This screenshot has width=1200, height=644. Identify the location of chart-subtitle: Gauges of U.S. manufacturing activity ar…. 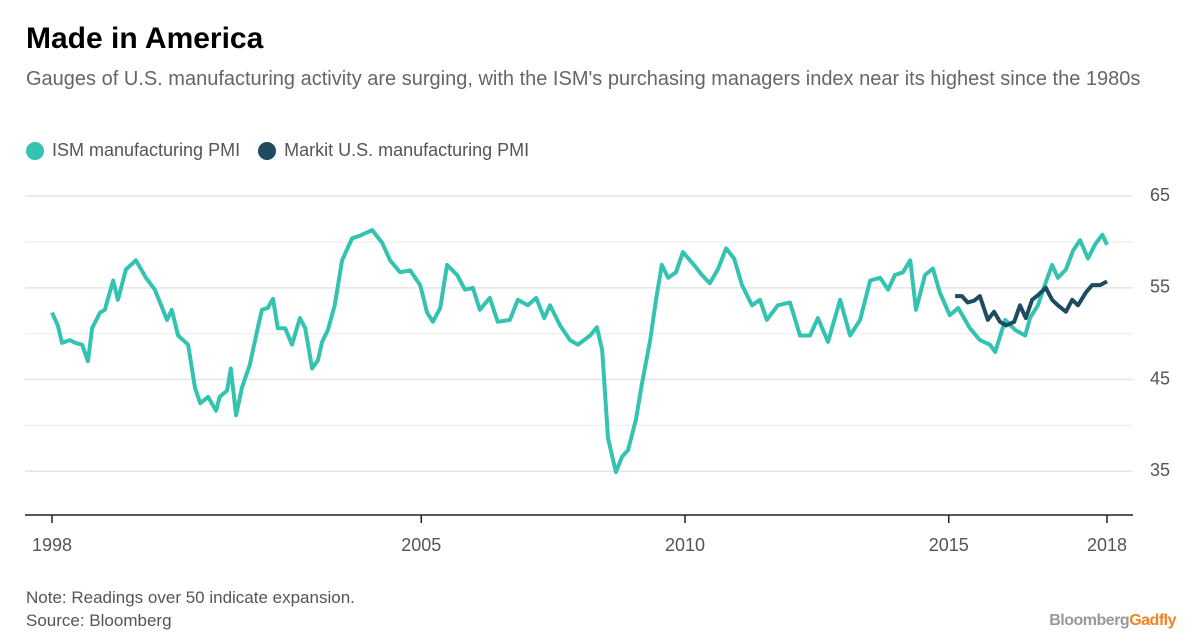
(583, 79).